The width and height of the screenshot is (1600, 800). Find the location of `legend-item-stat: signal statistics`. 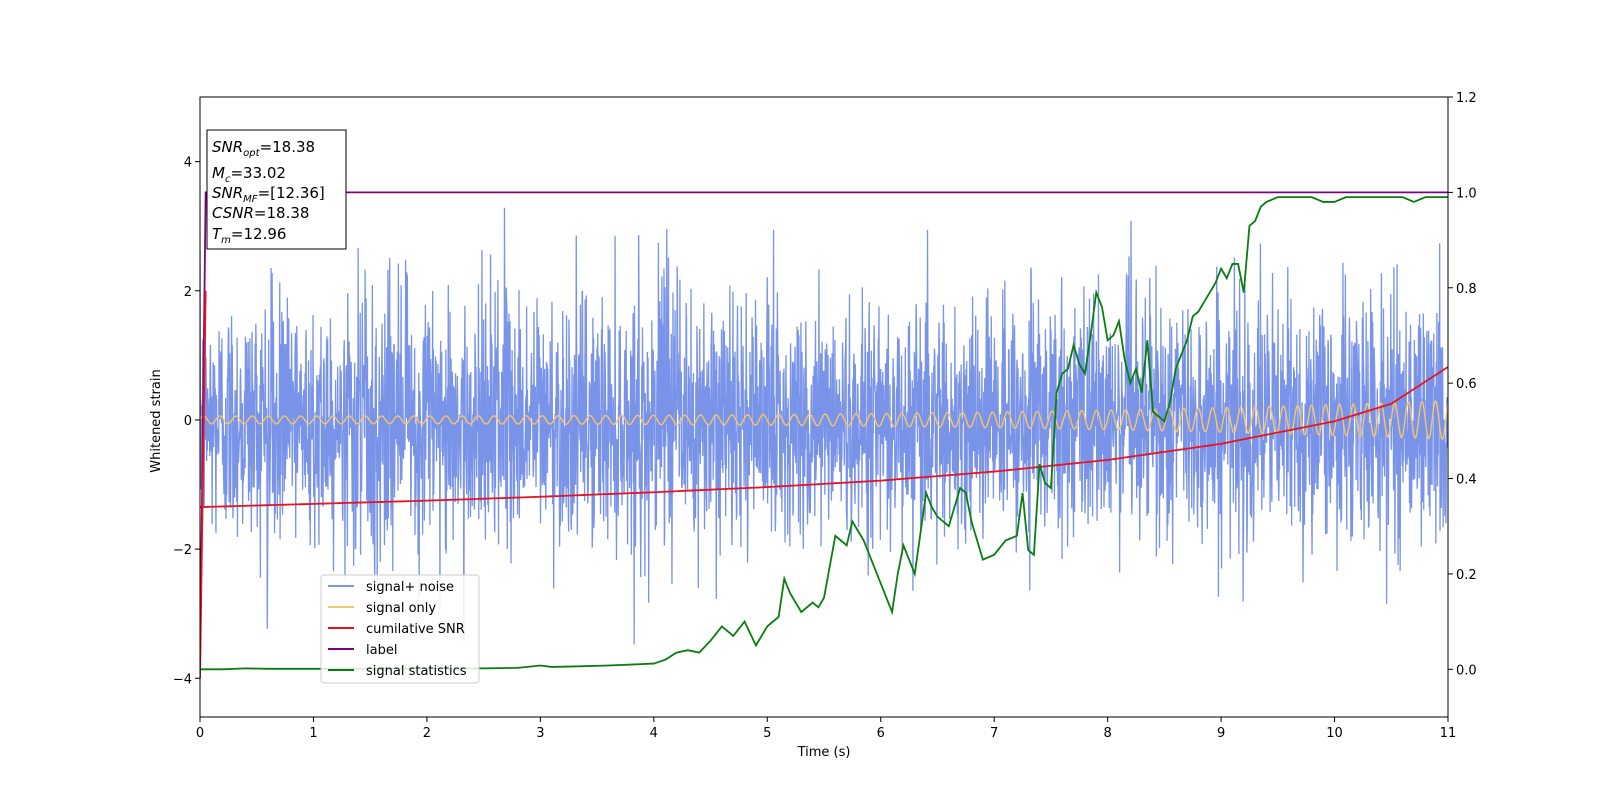

legend-item-stat: signal statistics is located at coordinates (397, 671).